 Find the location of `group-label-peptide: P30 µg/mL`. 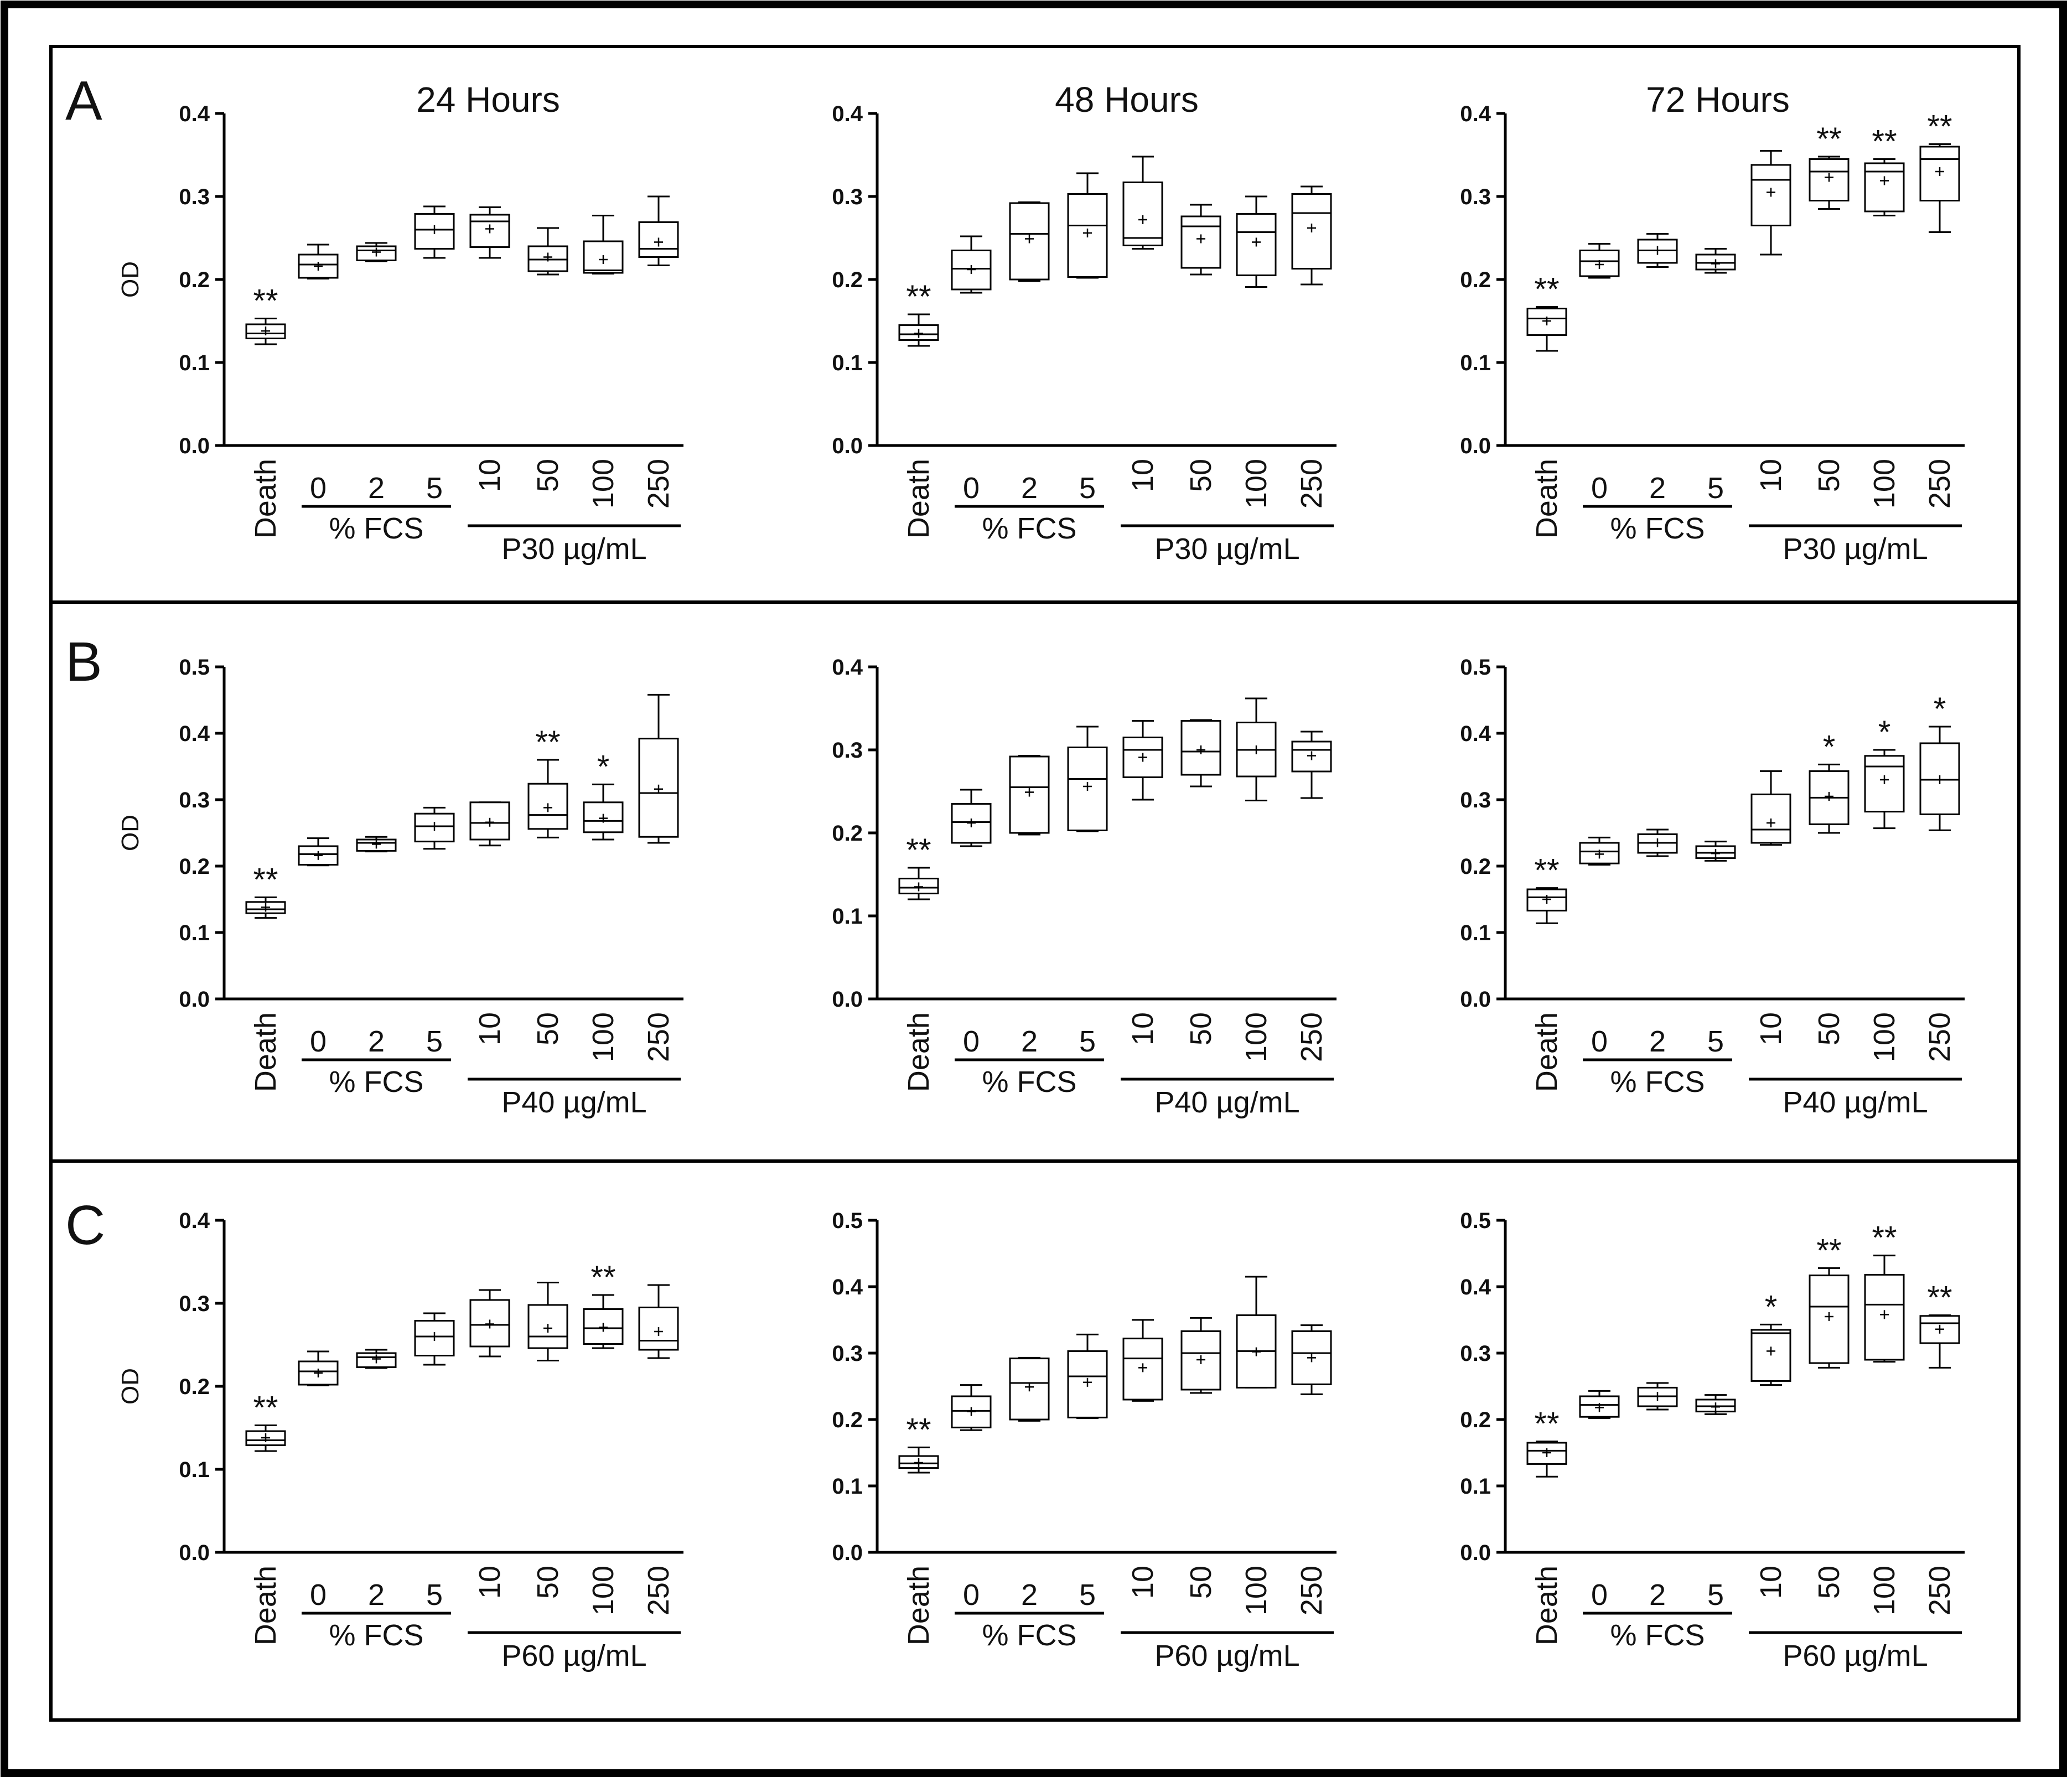

group-label-peptide: P30 µg/mL is located at coordinates (1226, 549).